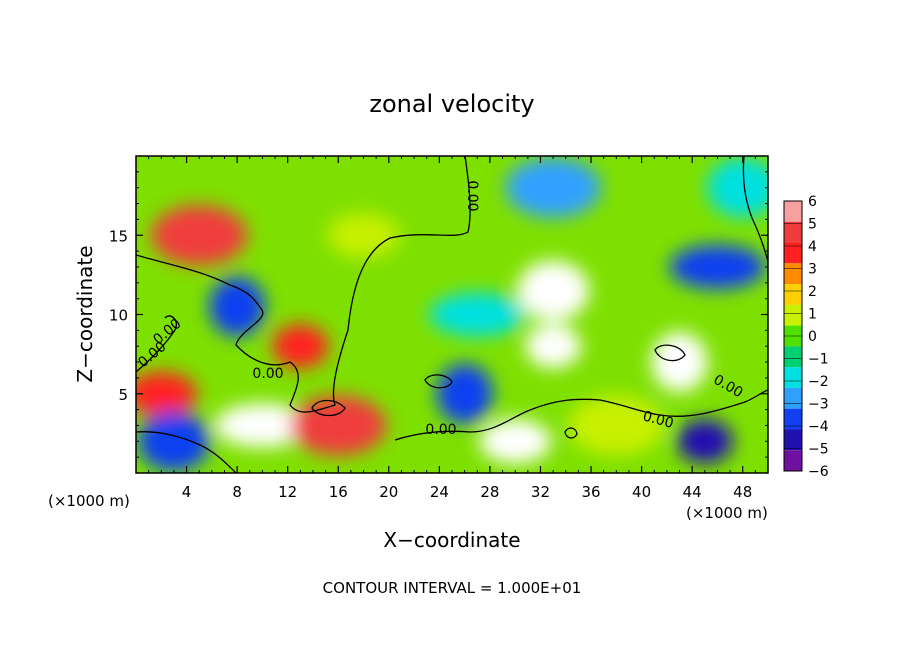 The height and width of the screenshot is (654, 904). Describe the element at coordinates (439, 492) in the screenshot. I see `x-tick-label: 24` at that location.